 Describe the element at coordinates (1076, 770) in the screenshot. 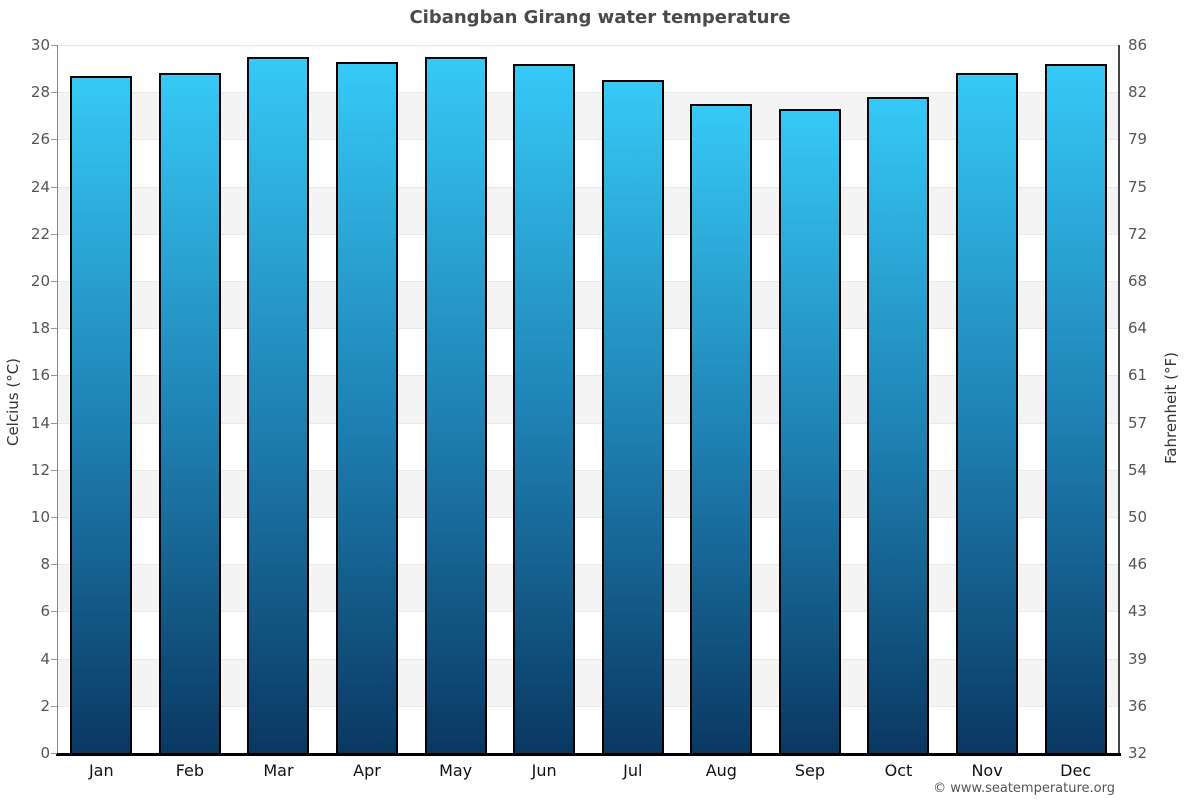

I see `x-label-dec: Dec` at that location.